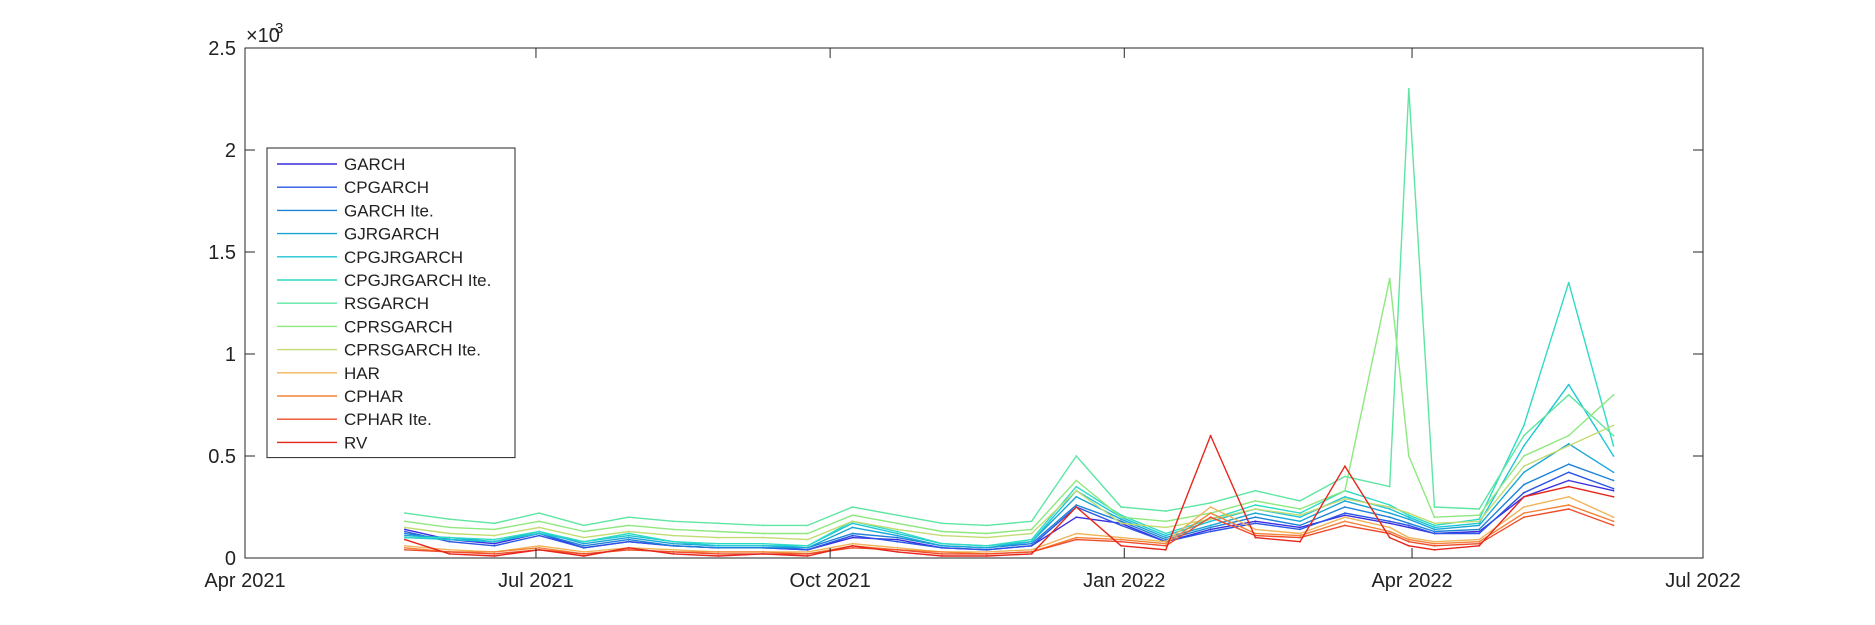 Image resolution: width=1875 pixels, height=625 pixels. I want to click on legend-label: CPRSGARCH, so click(398, 326).